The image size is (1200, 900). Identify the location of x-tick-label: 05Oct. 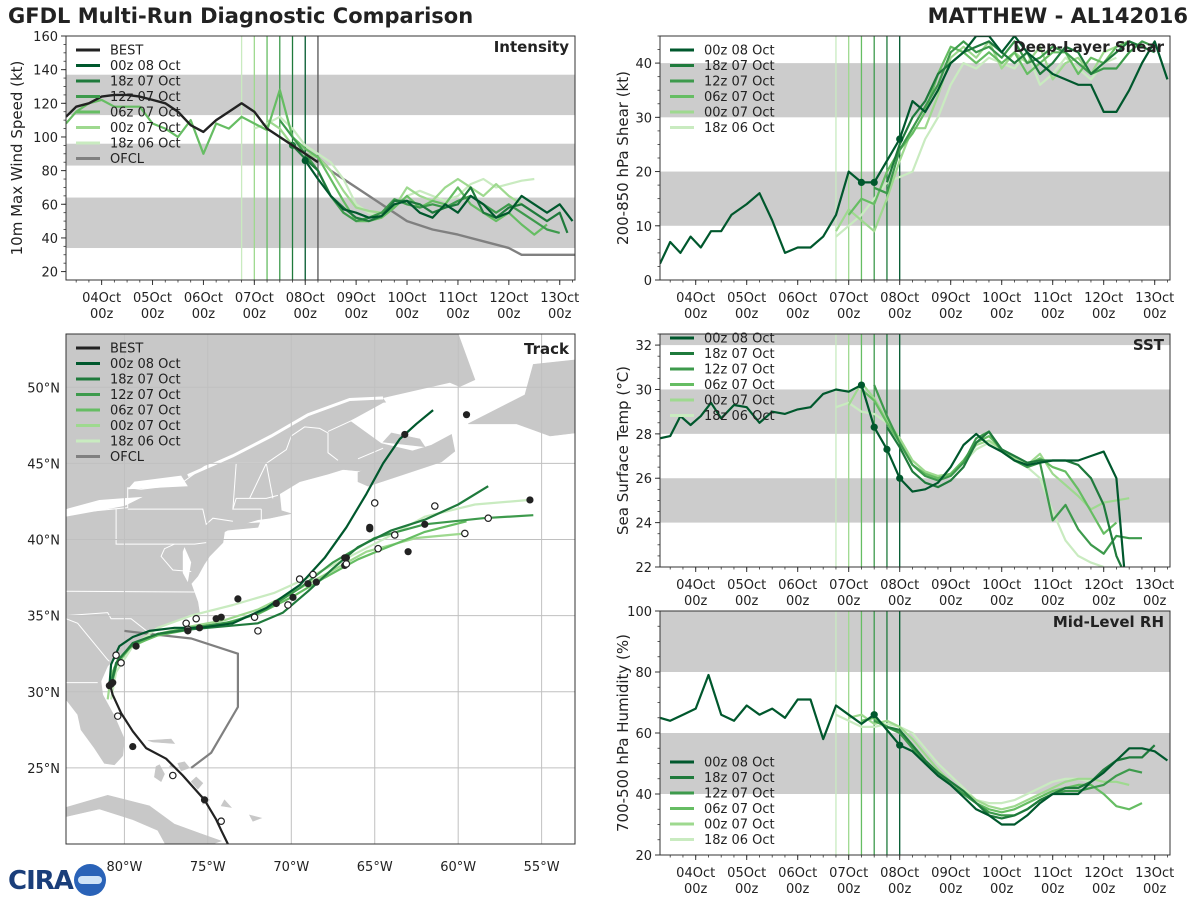
(746, 873).